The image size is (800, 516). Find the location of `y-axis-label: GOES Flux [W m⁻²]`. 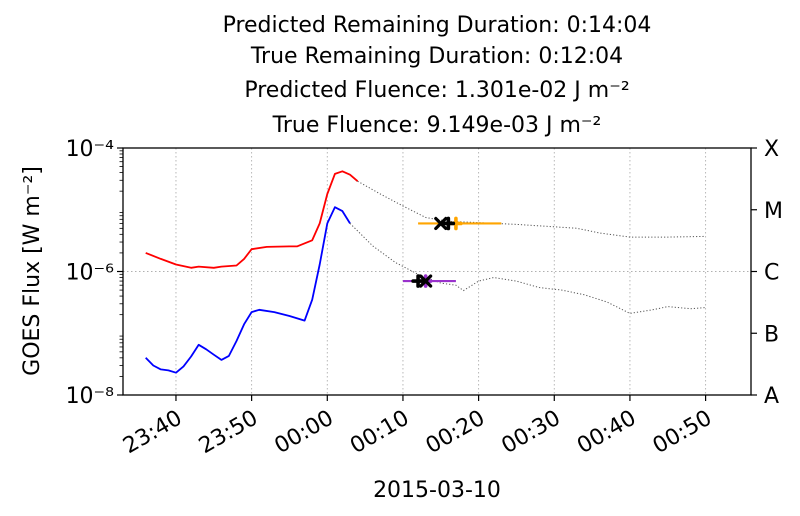

y-axis-label: GOES Flux [W m⁻²] is located at coordinates (32, 271).